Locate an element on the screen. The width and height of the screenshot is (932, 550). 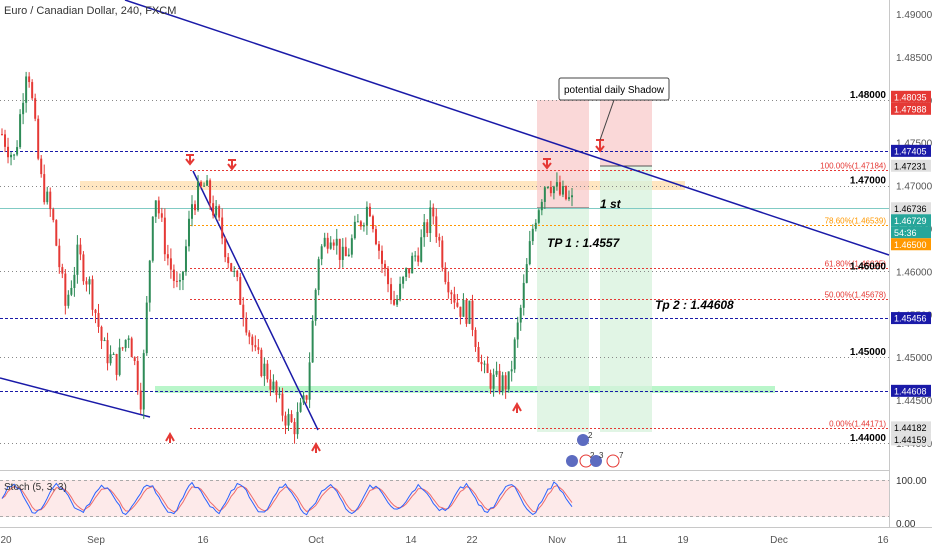
bold-price-label: 1.45000 is located at coordinates (868, 352).